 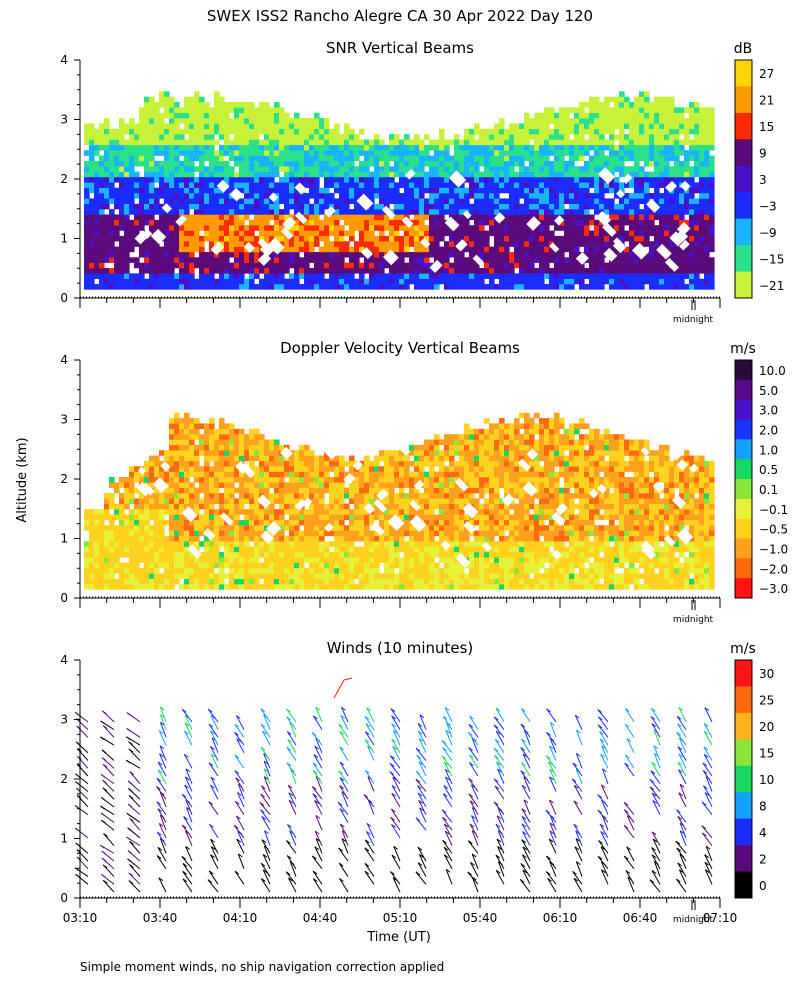 I want to click on colorbar-label: 5.0, so click(x=768, y=391).